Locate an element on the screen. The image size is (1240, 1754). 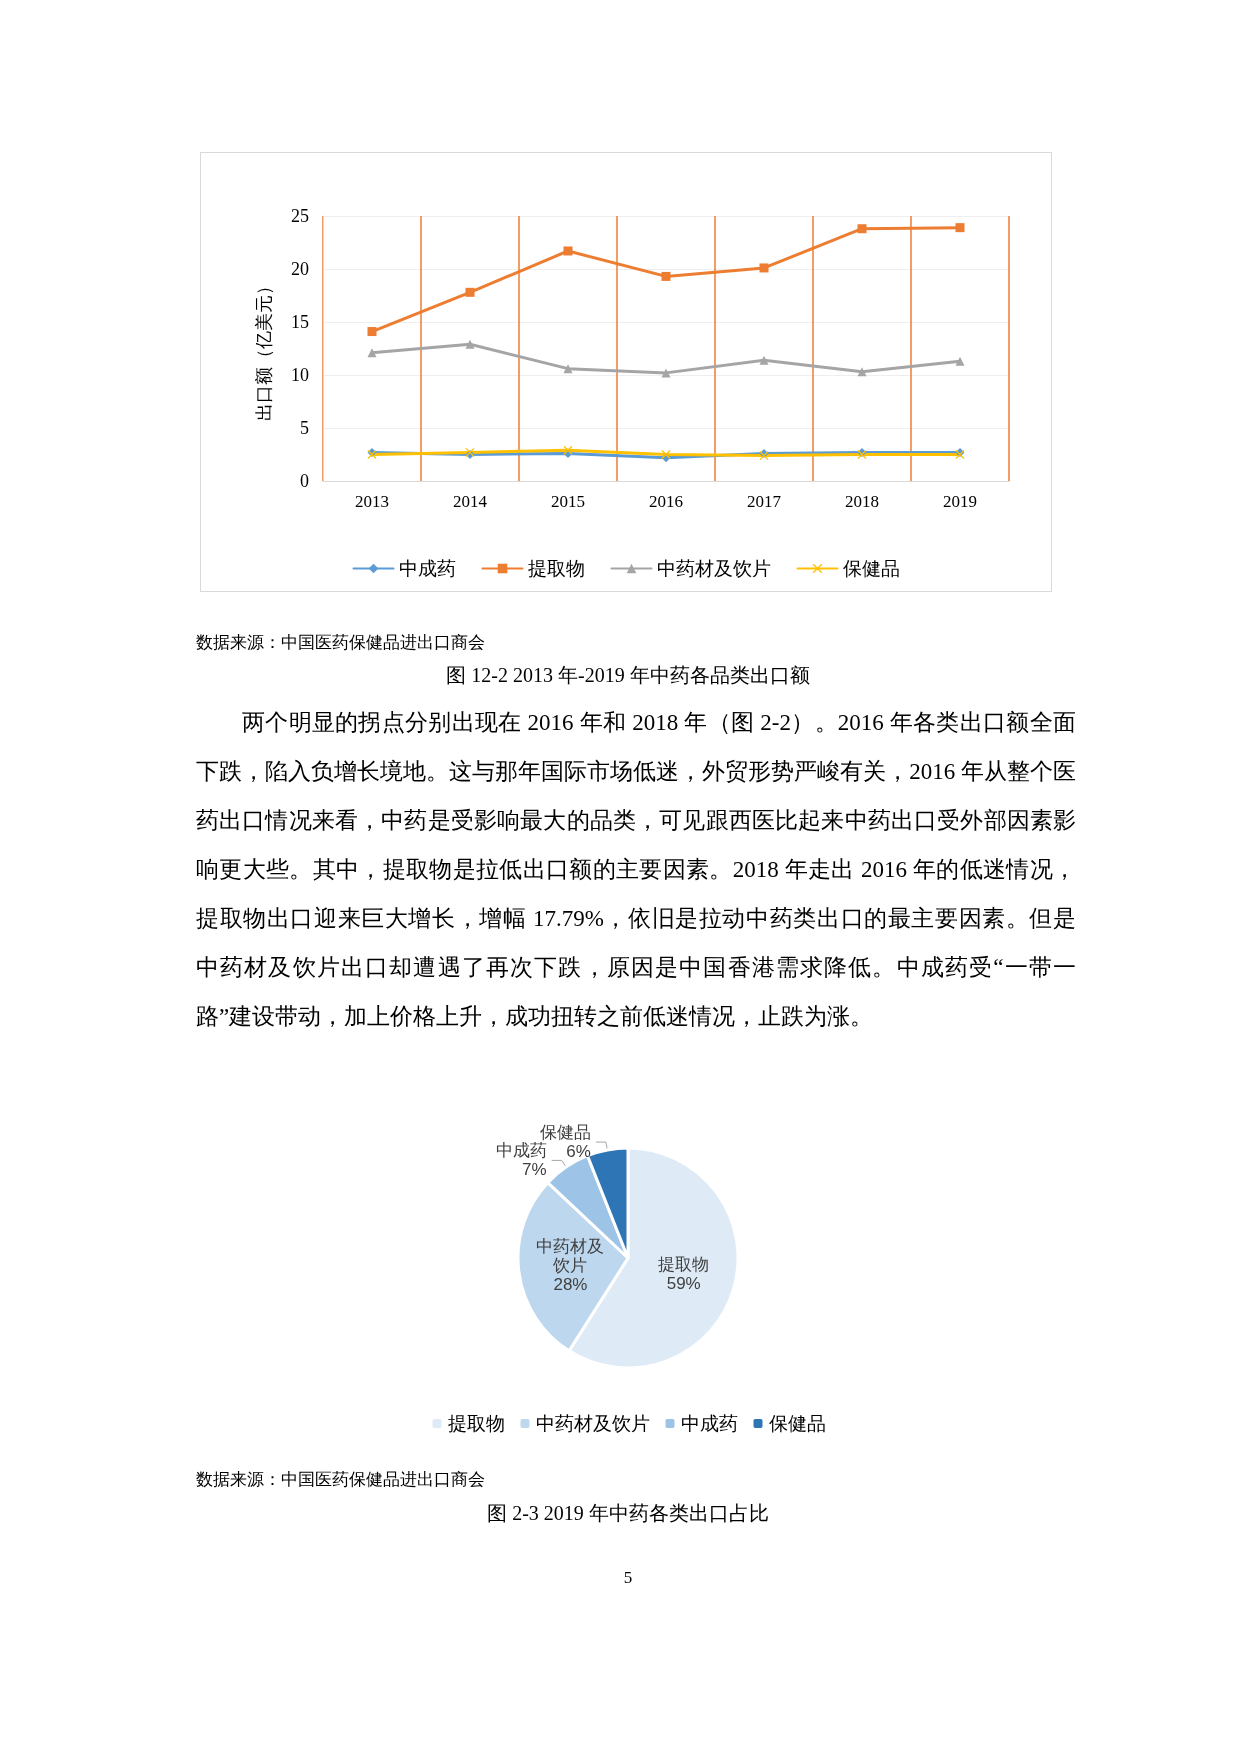
x-tick-label: 2017 is located at coordinates (764, 501).